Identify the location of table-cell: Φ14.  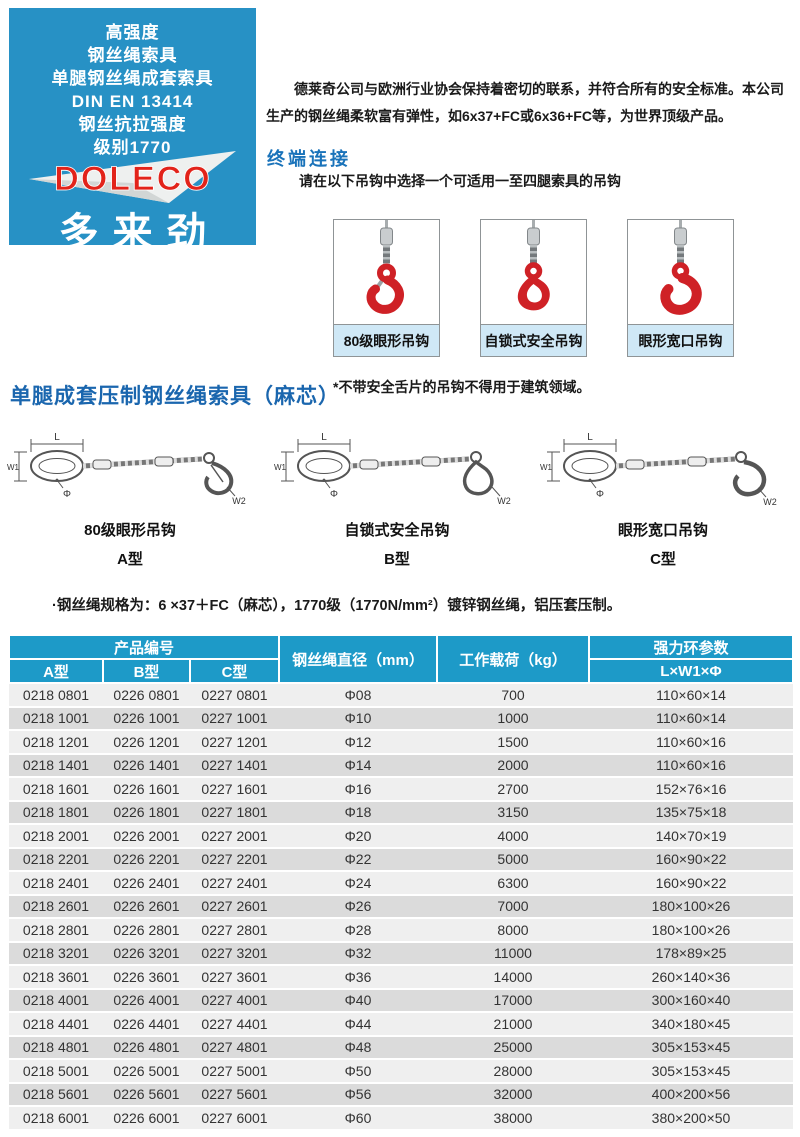
(358, 765).